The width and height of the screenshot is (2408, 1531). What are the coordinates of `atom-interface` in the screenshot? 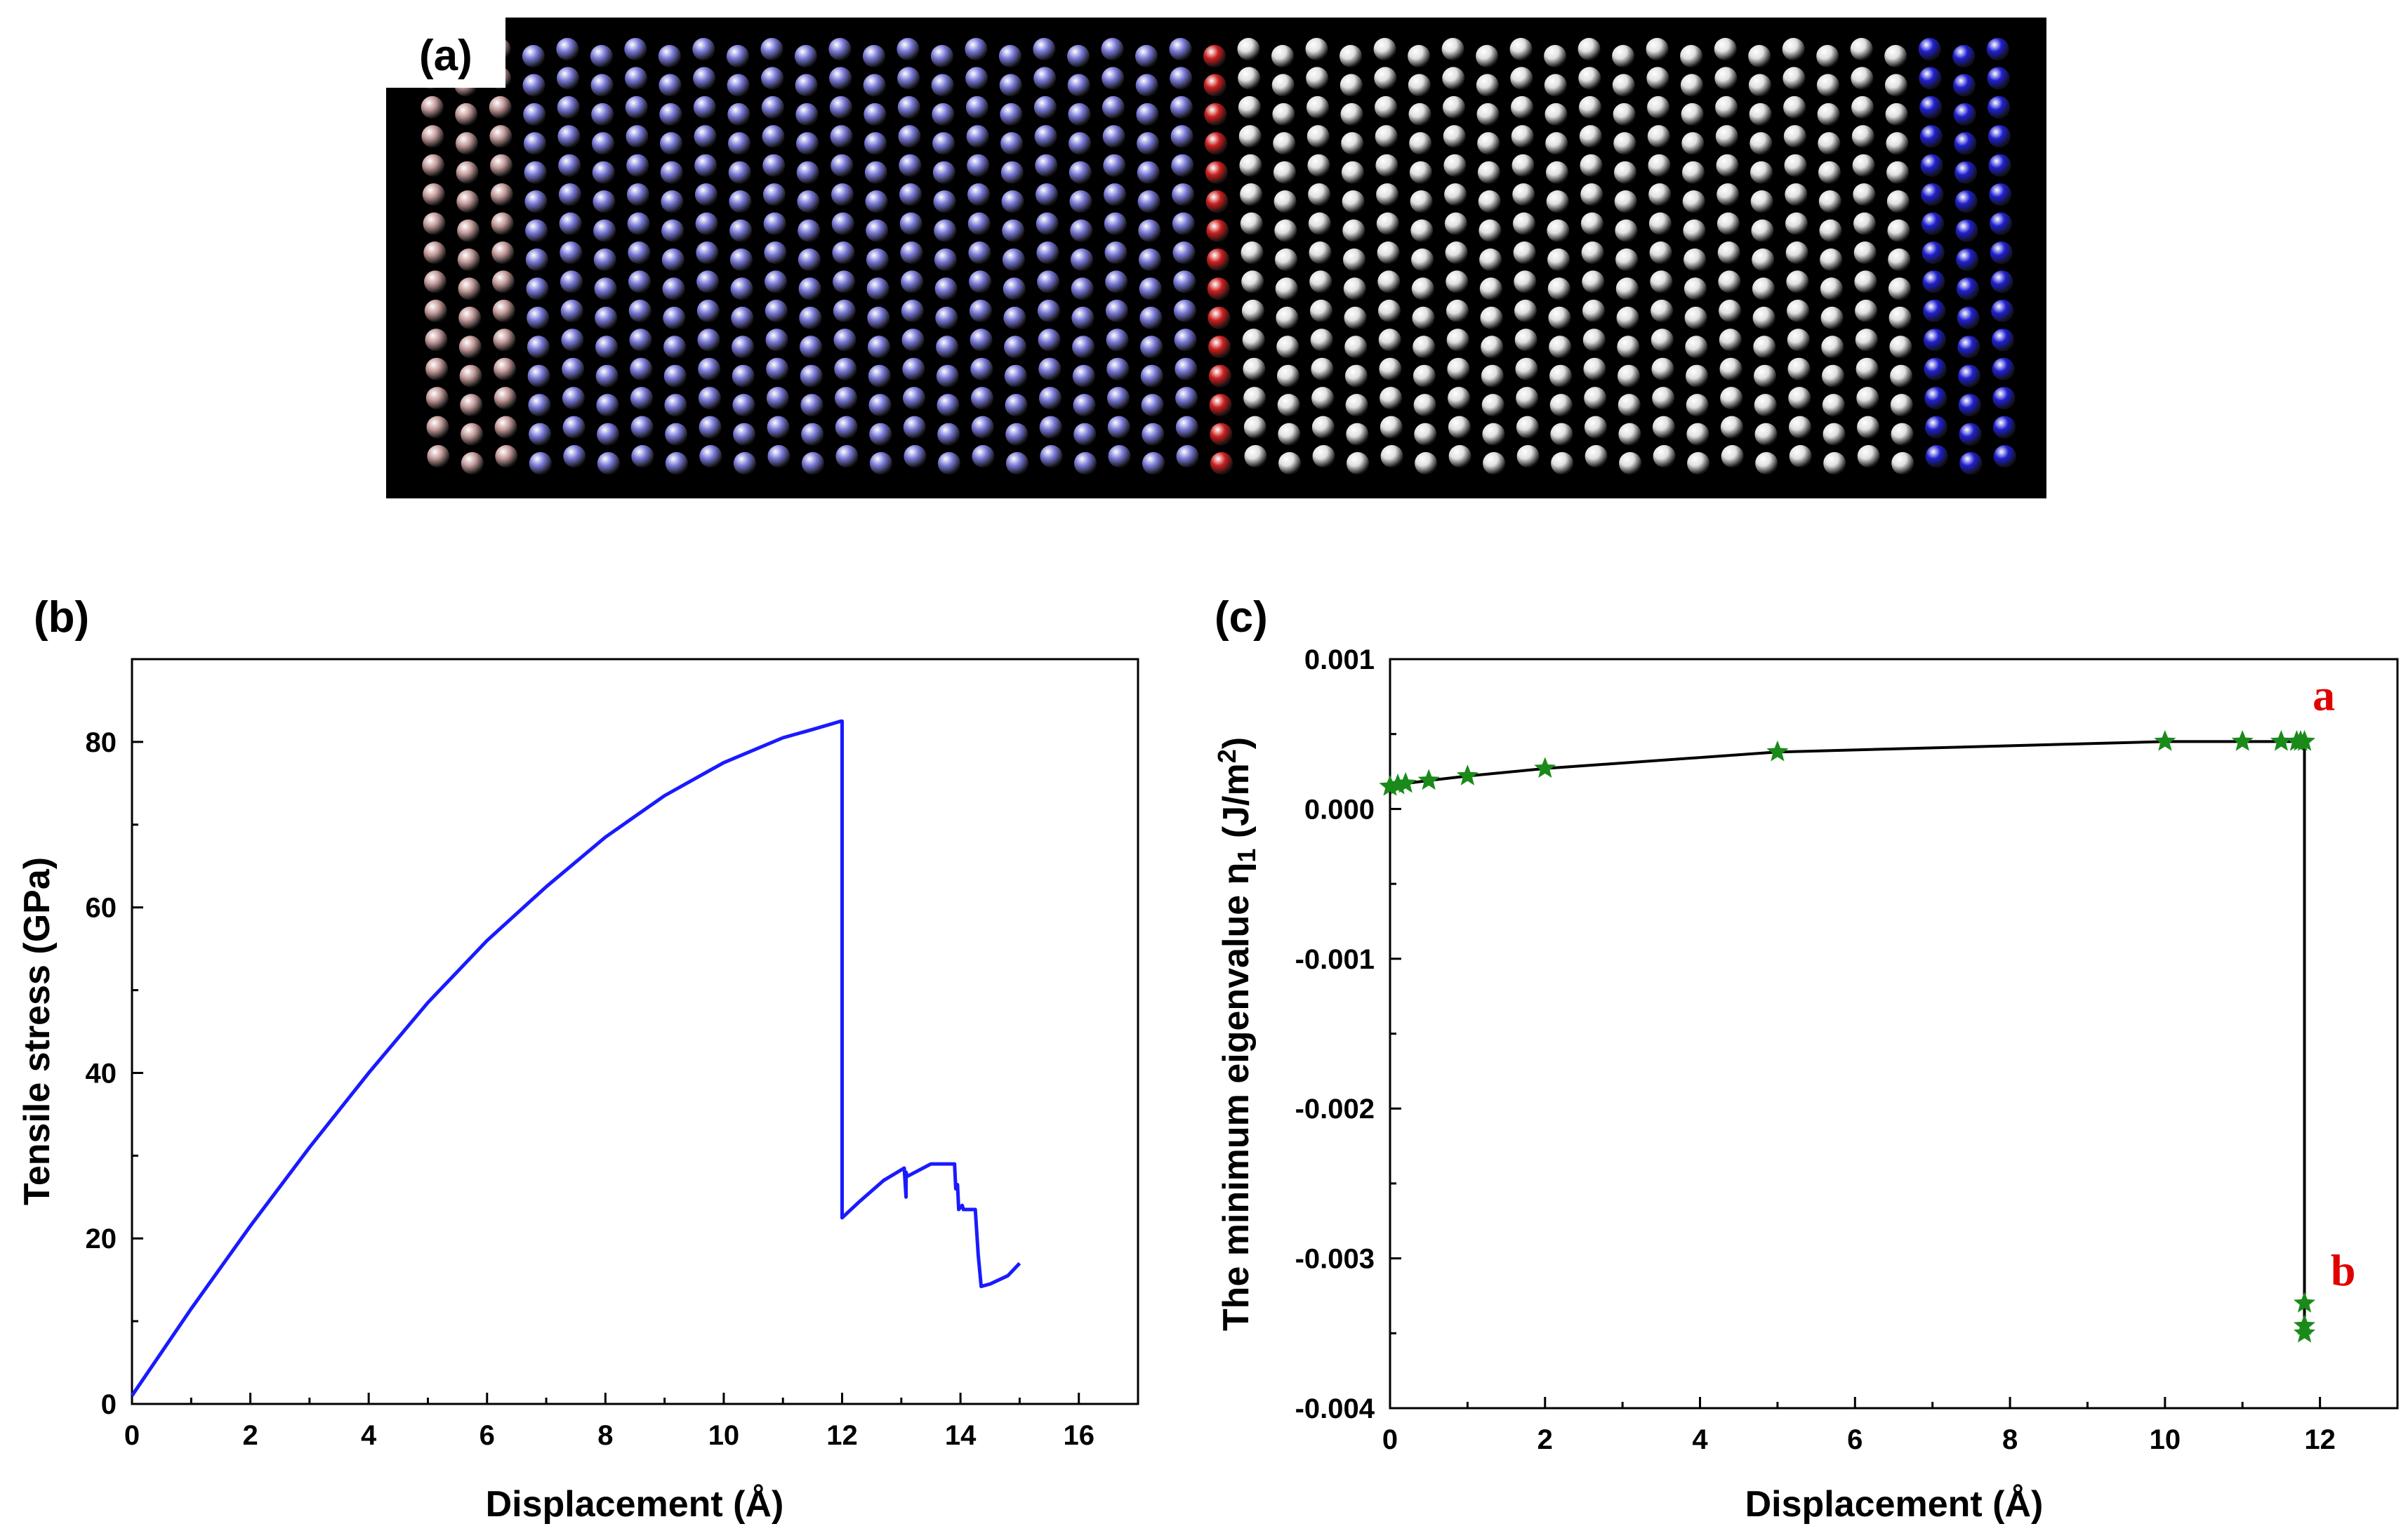 It's located at (1214, 56).